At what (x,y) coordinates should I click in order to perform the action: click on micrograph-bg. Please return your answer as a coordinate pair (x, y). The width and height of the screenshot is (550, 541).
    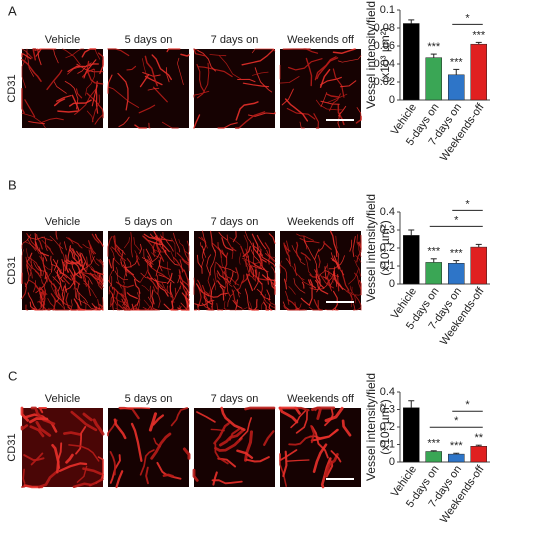
    Looking at the image, I should click on (62, 447).